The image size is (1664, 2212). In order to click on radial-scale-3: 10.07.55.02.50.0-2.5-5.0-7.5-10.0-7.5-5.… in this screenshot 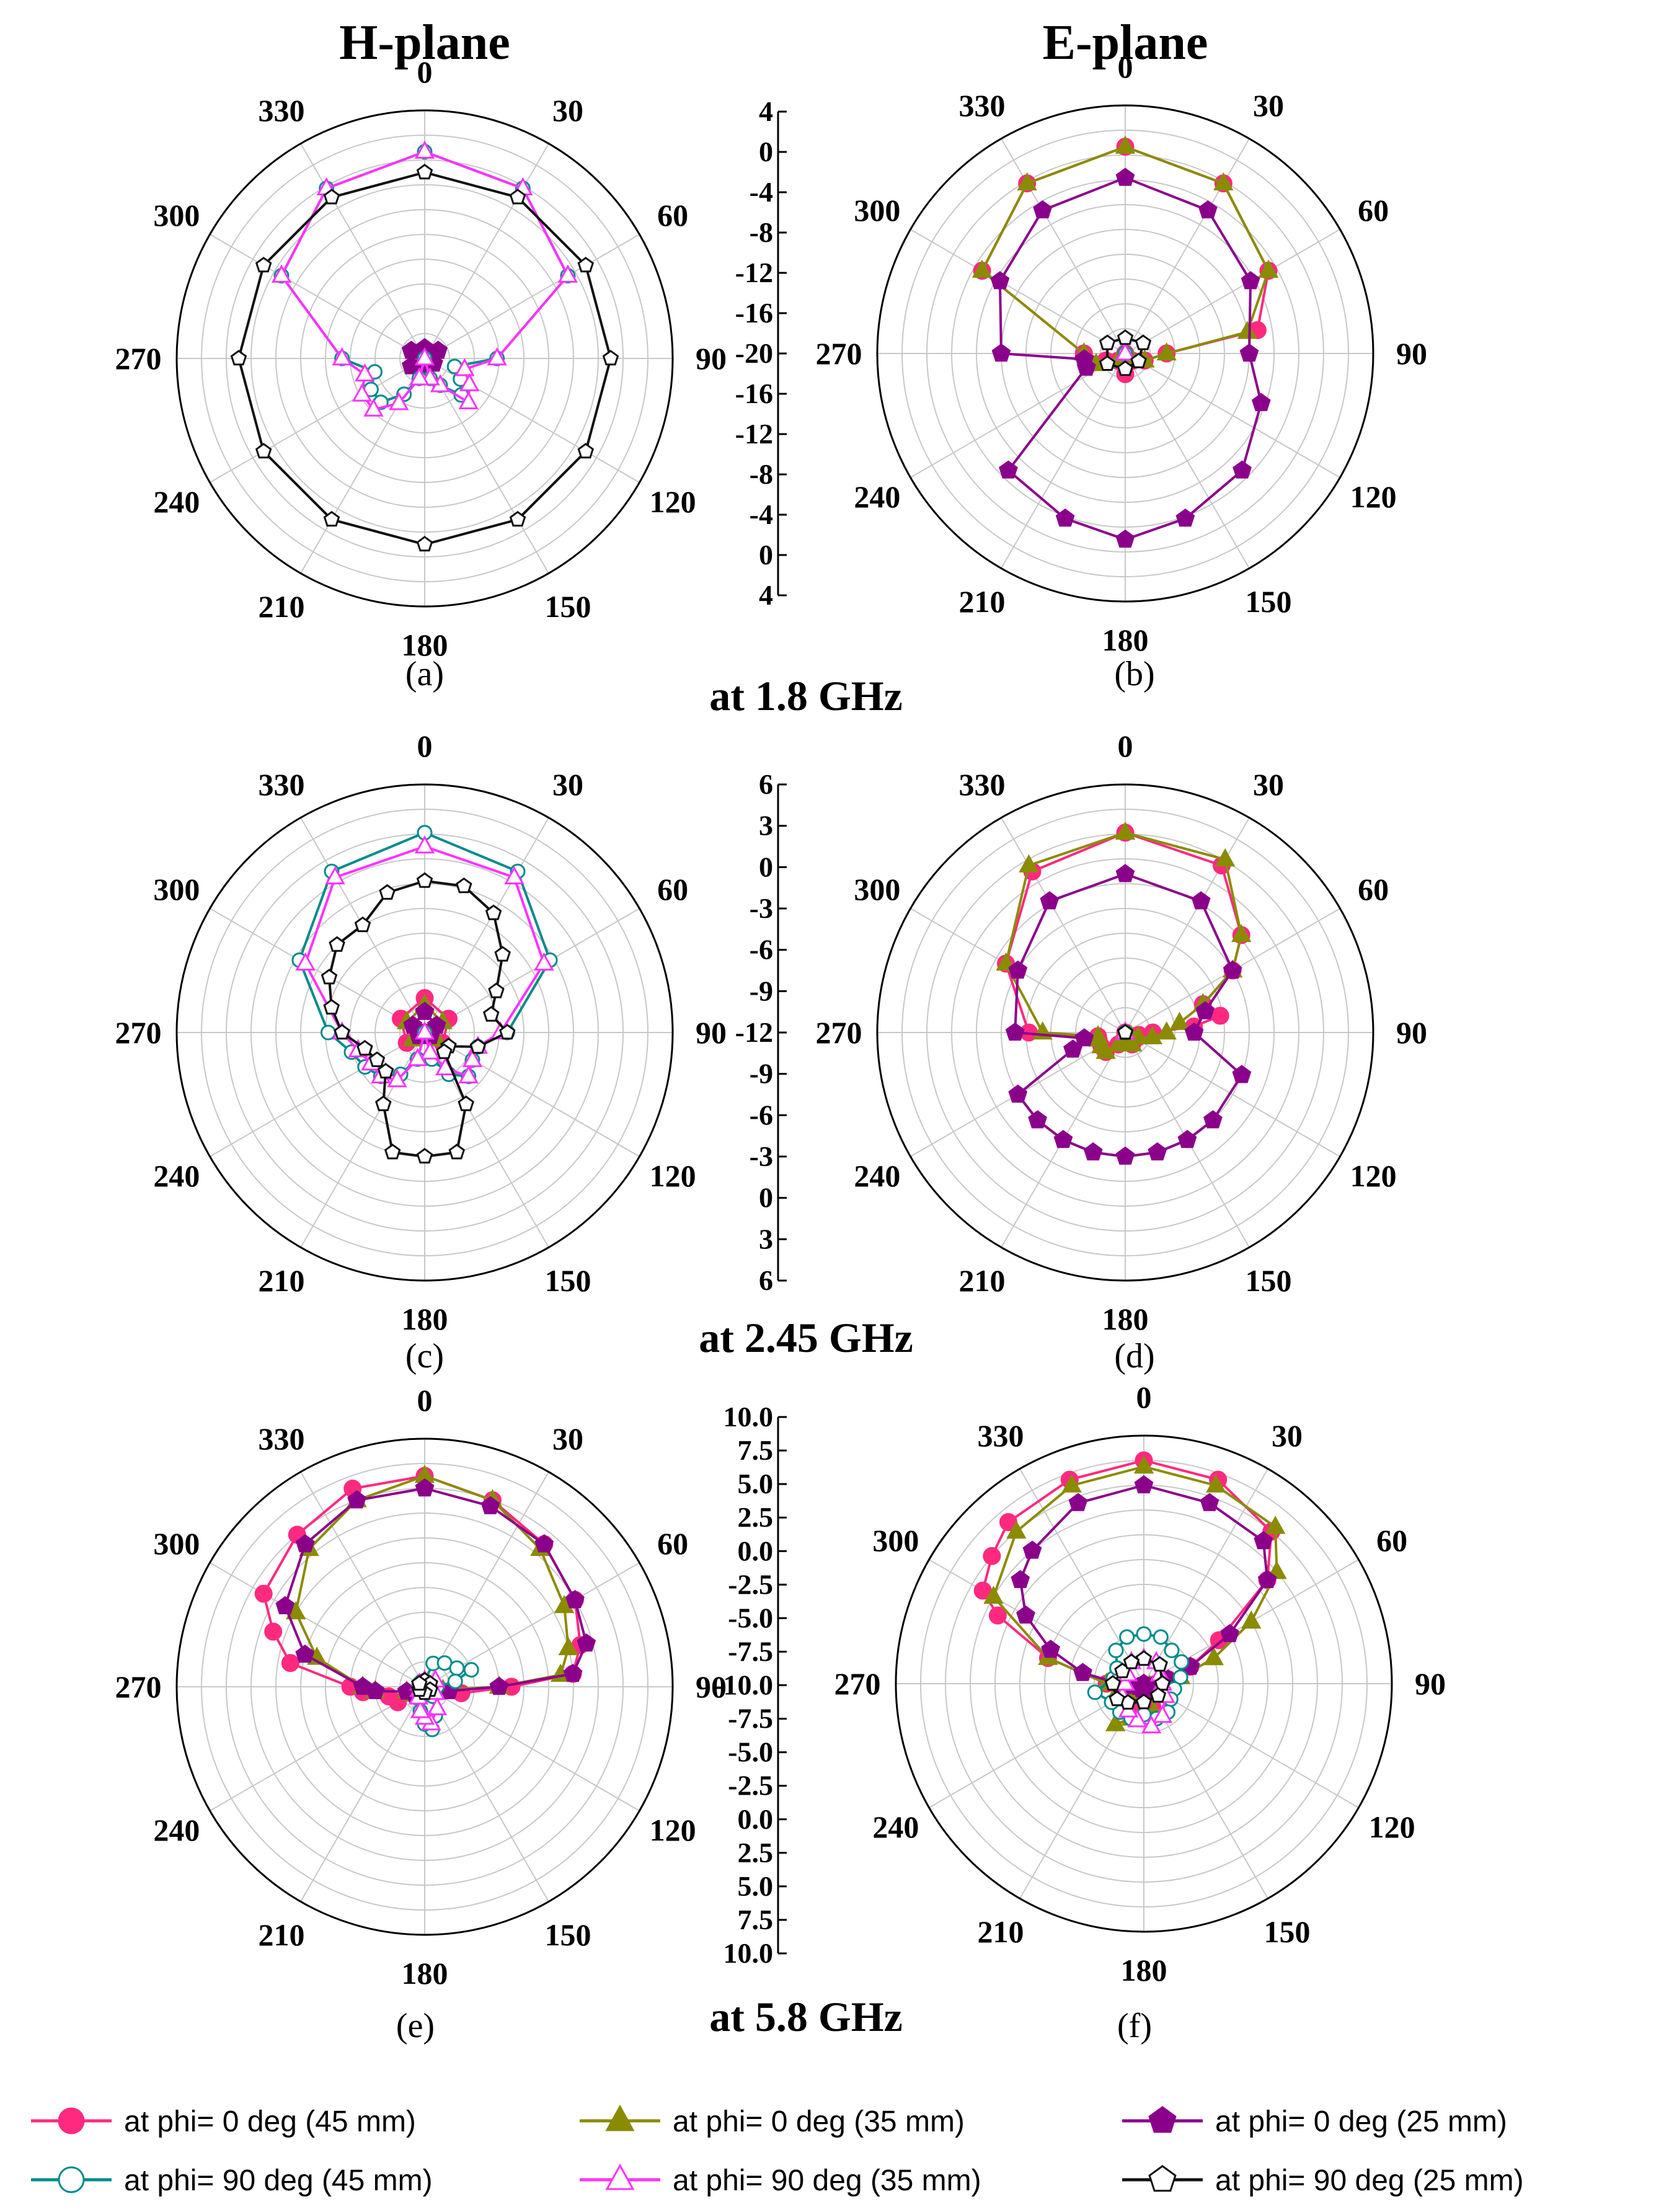, I will do `click(750, 1685)`.